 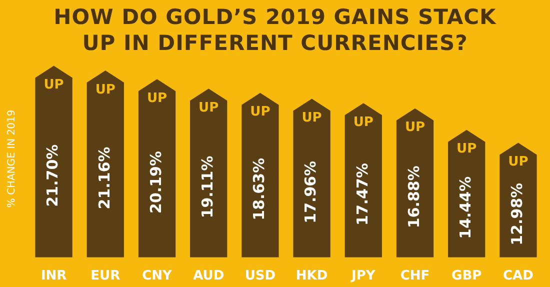 I want to click on data-label: 14.44%, so click(x=465, y=207).